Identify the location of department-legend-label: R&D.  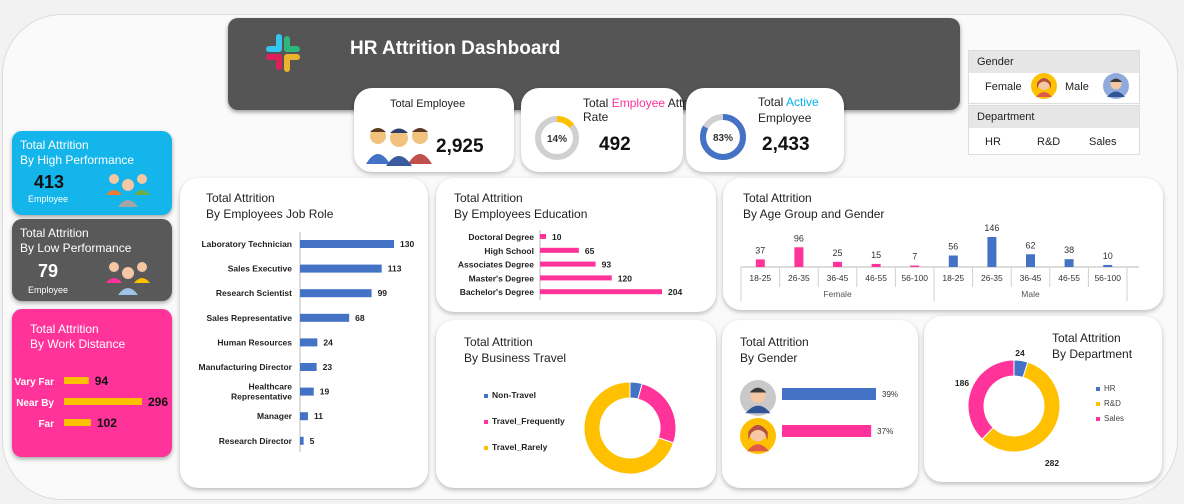
(1112, 403).